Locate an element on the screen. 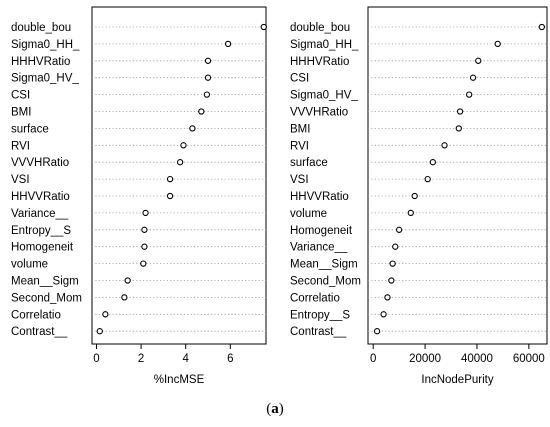 Image resolution: width=550 pixels, height=427 pixels. x-tick-label: 4 is located at coordinates (185, 359).